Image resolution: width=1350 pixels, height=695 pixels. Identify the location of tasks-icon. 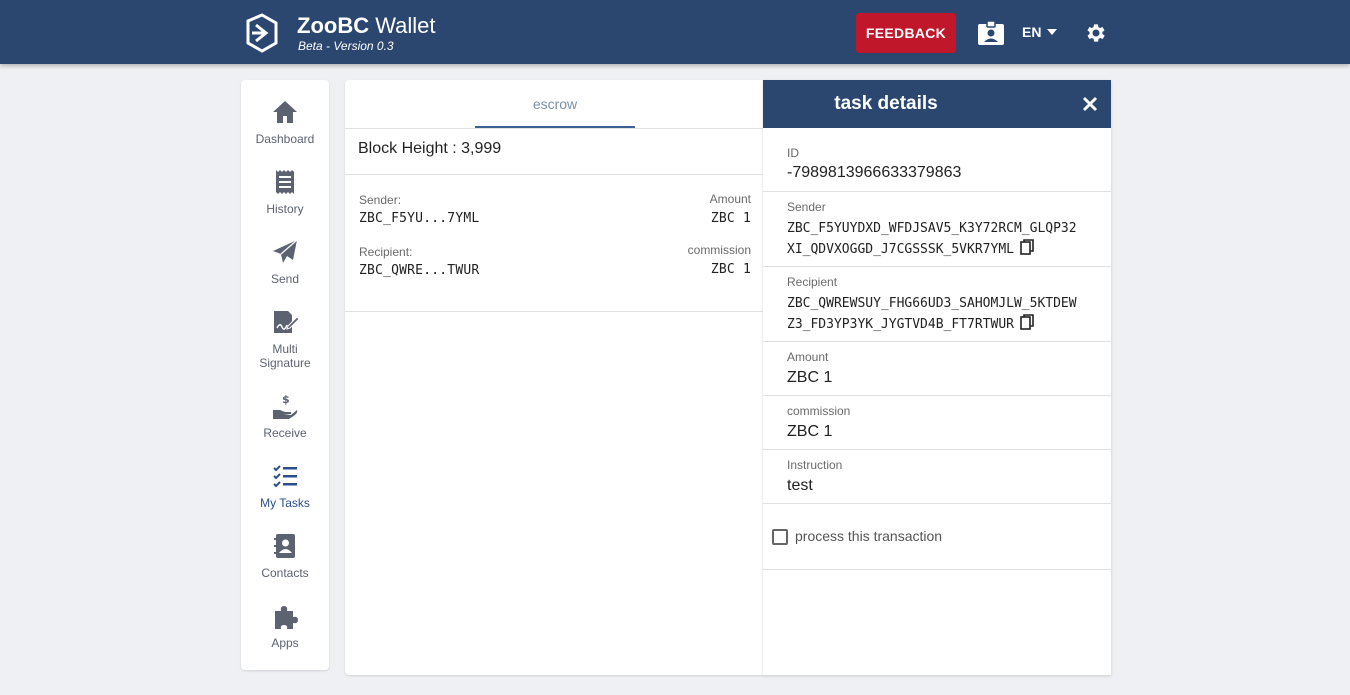
(285, 476).